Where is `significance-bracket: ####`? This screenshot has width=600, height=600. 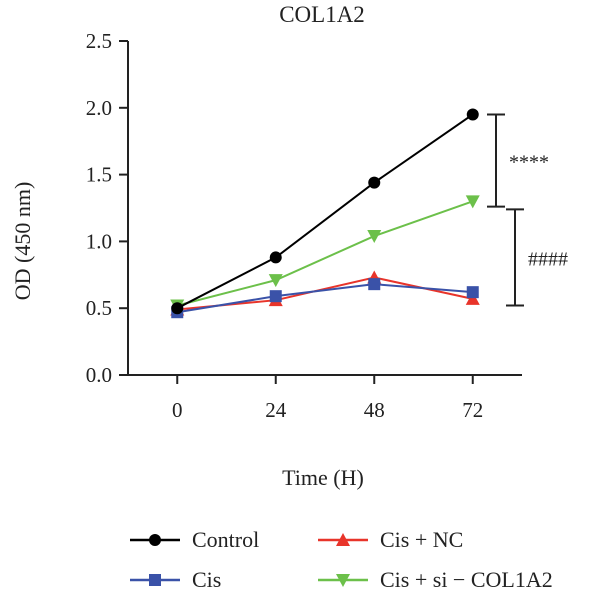
significance-bracket: #### is located at coordinates (537, 257).